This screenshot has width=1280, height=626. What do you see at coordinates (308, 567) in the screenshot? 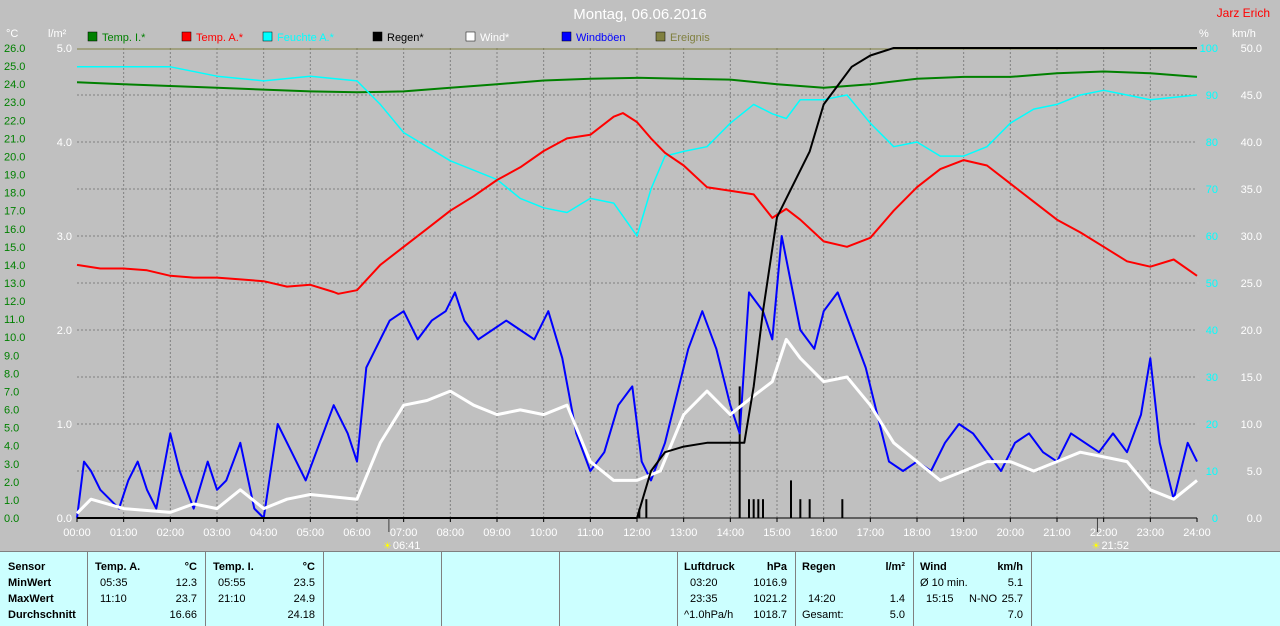
I see `temp-i-unit: °C` at bounding box center [308, 567].